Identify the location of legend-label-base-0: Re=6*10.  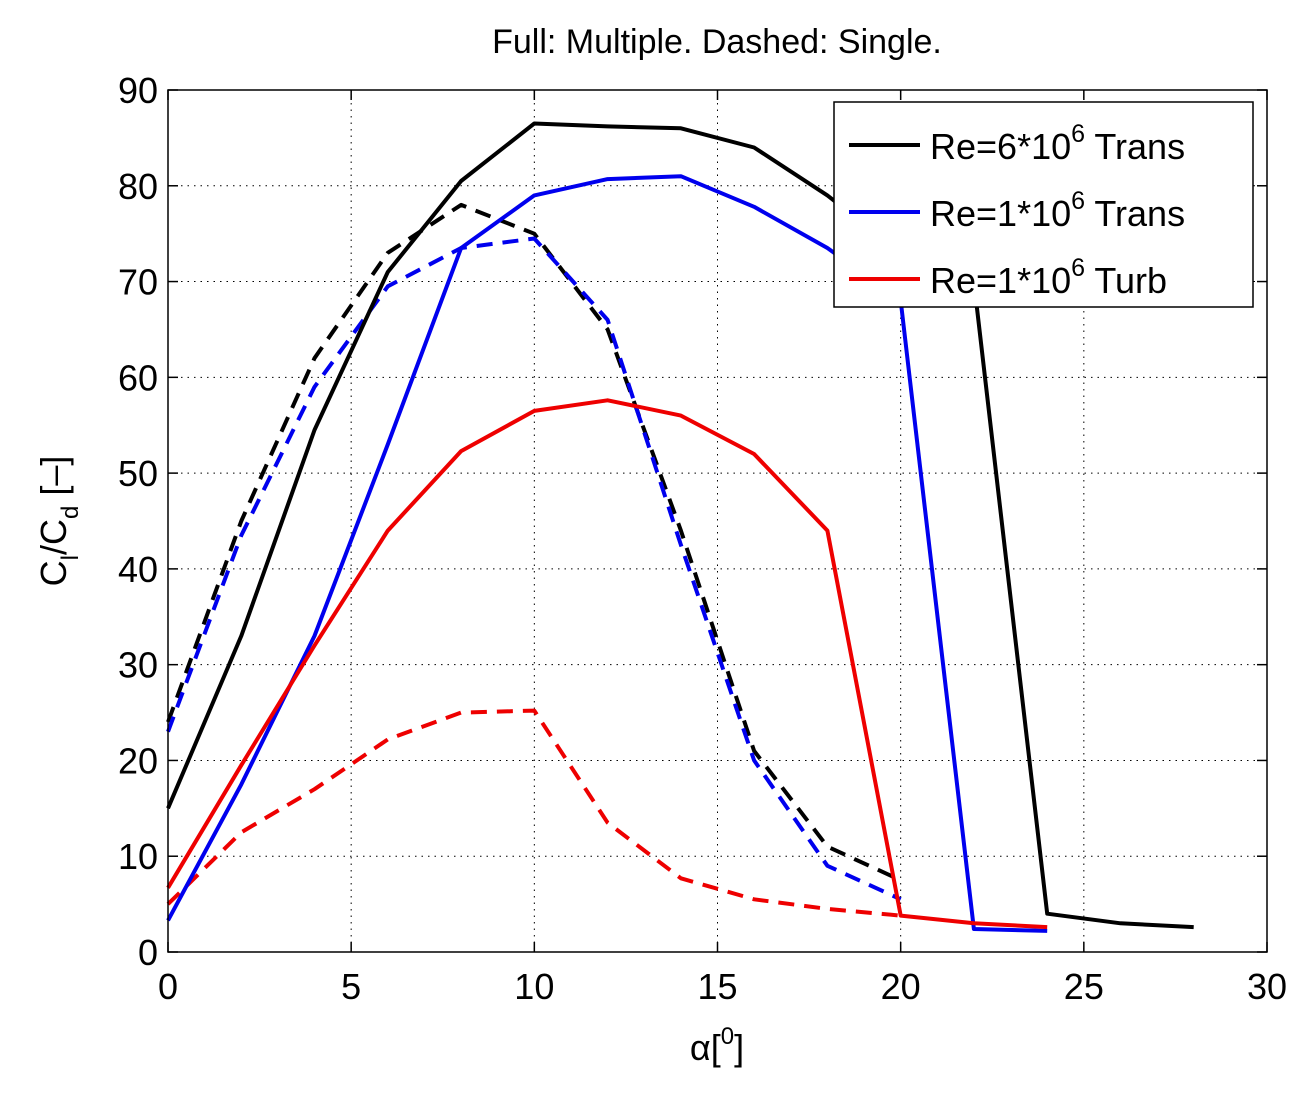
(1000, 146).